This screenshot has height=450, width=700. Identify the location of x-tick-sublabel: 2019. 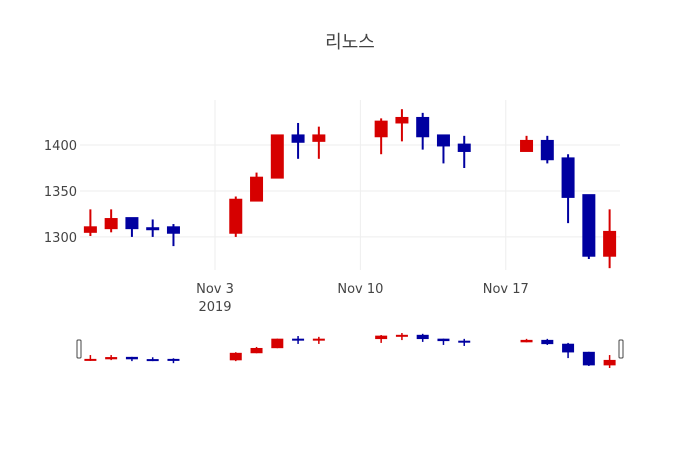
(214, 307).